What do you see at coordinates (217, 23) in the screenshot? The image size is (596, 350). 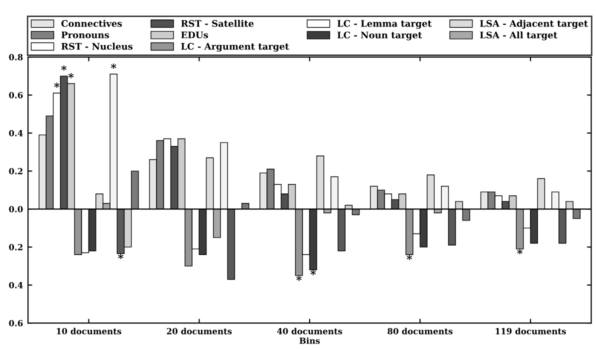 I see `legend-label: RST - Satellite` at bounding box center [217, 23].